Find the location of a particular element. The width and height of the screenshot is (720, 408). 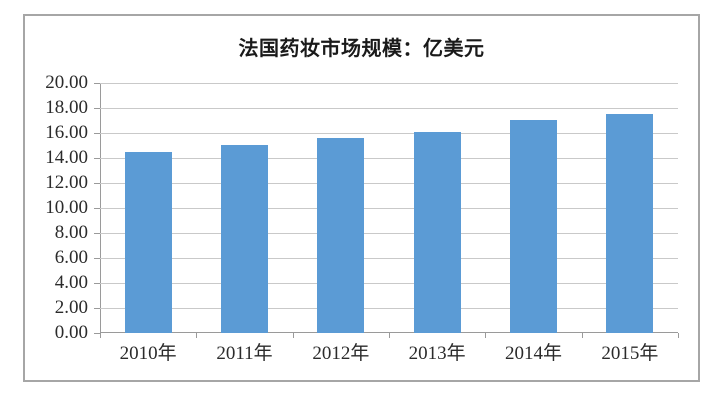

bar-2011年 is located at coordinates (244, 239).